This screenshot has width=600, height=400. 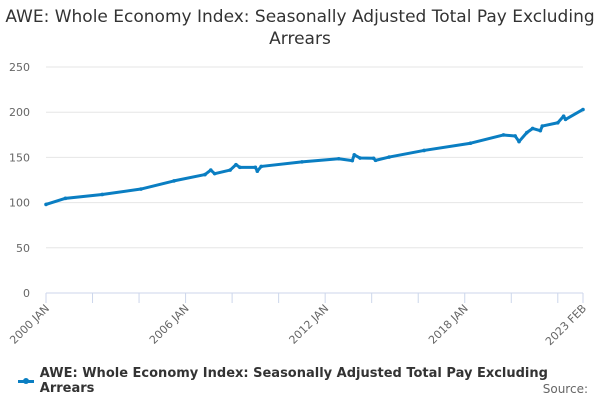 I want to click on y-tick-label: 250, so click(x=19, y=67).